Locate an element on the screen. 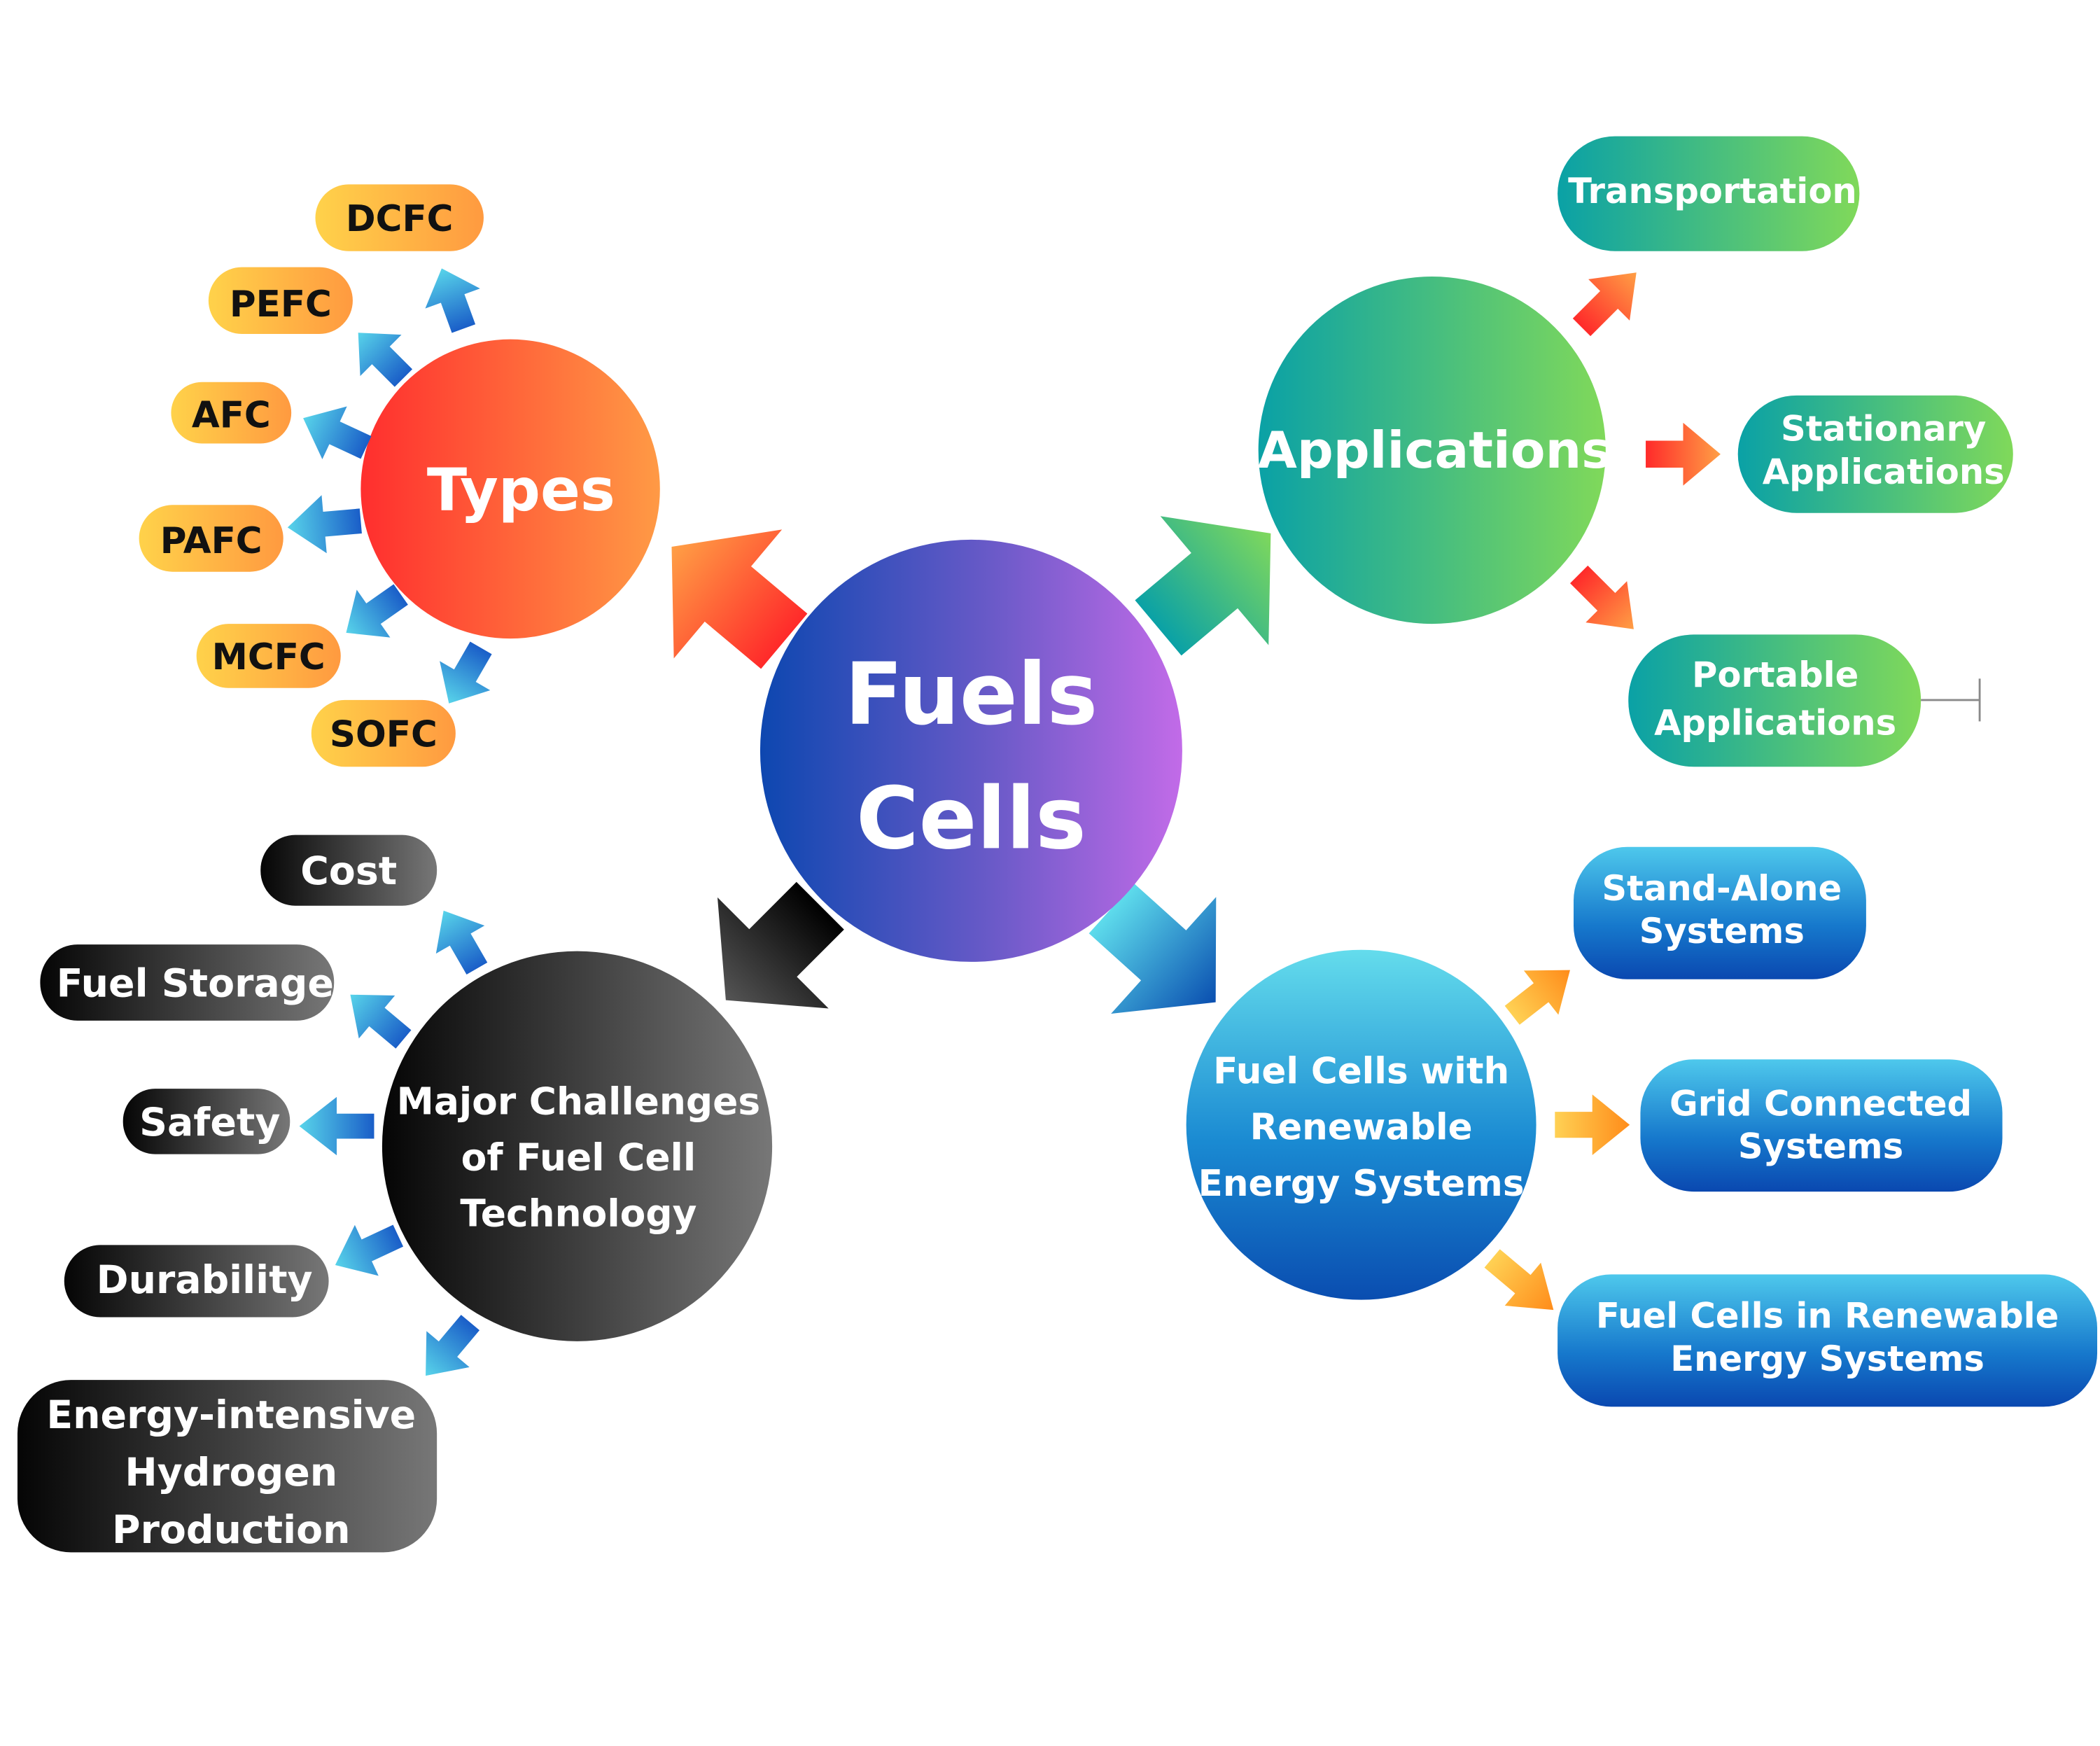  app-pill-transportation: Transportation is located at coordinates (1709, 193).